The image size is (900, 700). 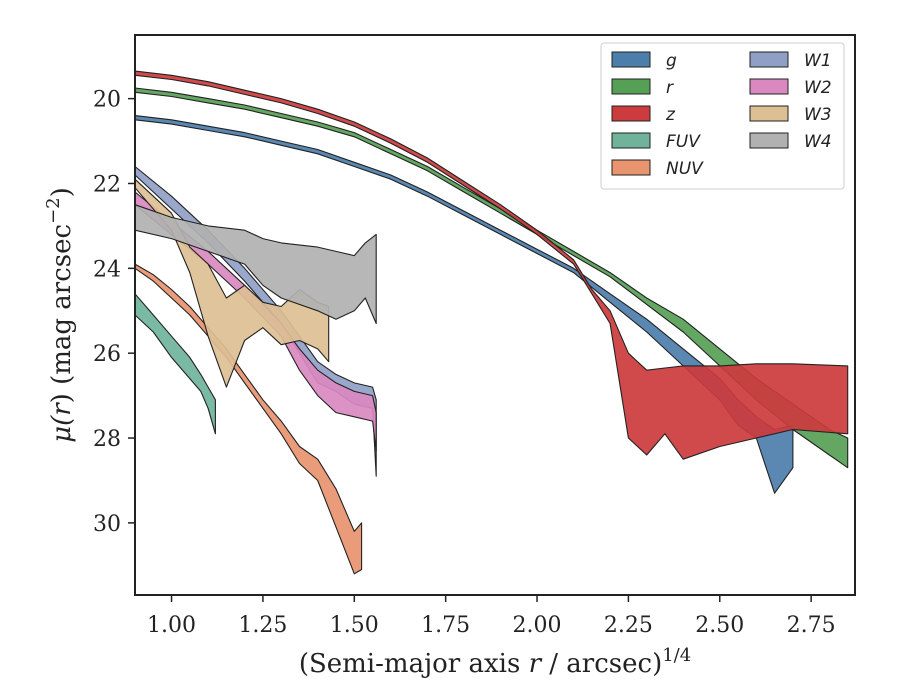 What do you see at coordinates (722, 116) in the screenshot?
I see `legend: grz FUV NUV W1 W2 W3 W4` at bounding box center [722, 116].